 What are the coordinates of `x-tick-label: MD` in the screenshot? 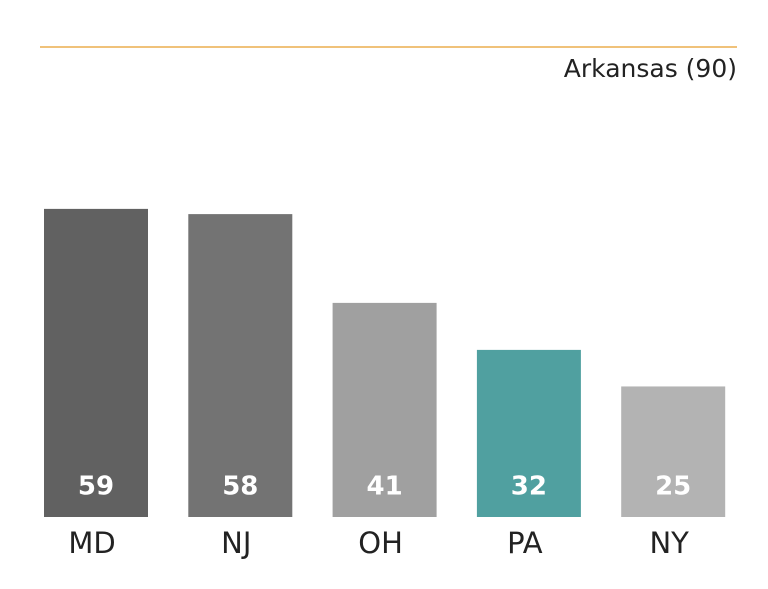 It's located at (91, 543).